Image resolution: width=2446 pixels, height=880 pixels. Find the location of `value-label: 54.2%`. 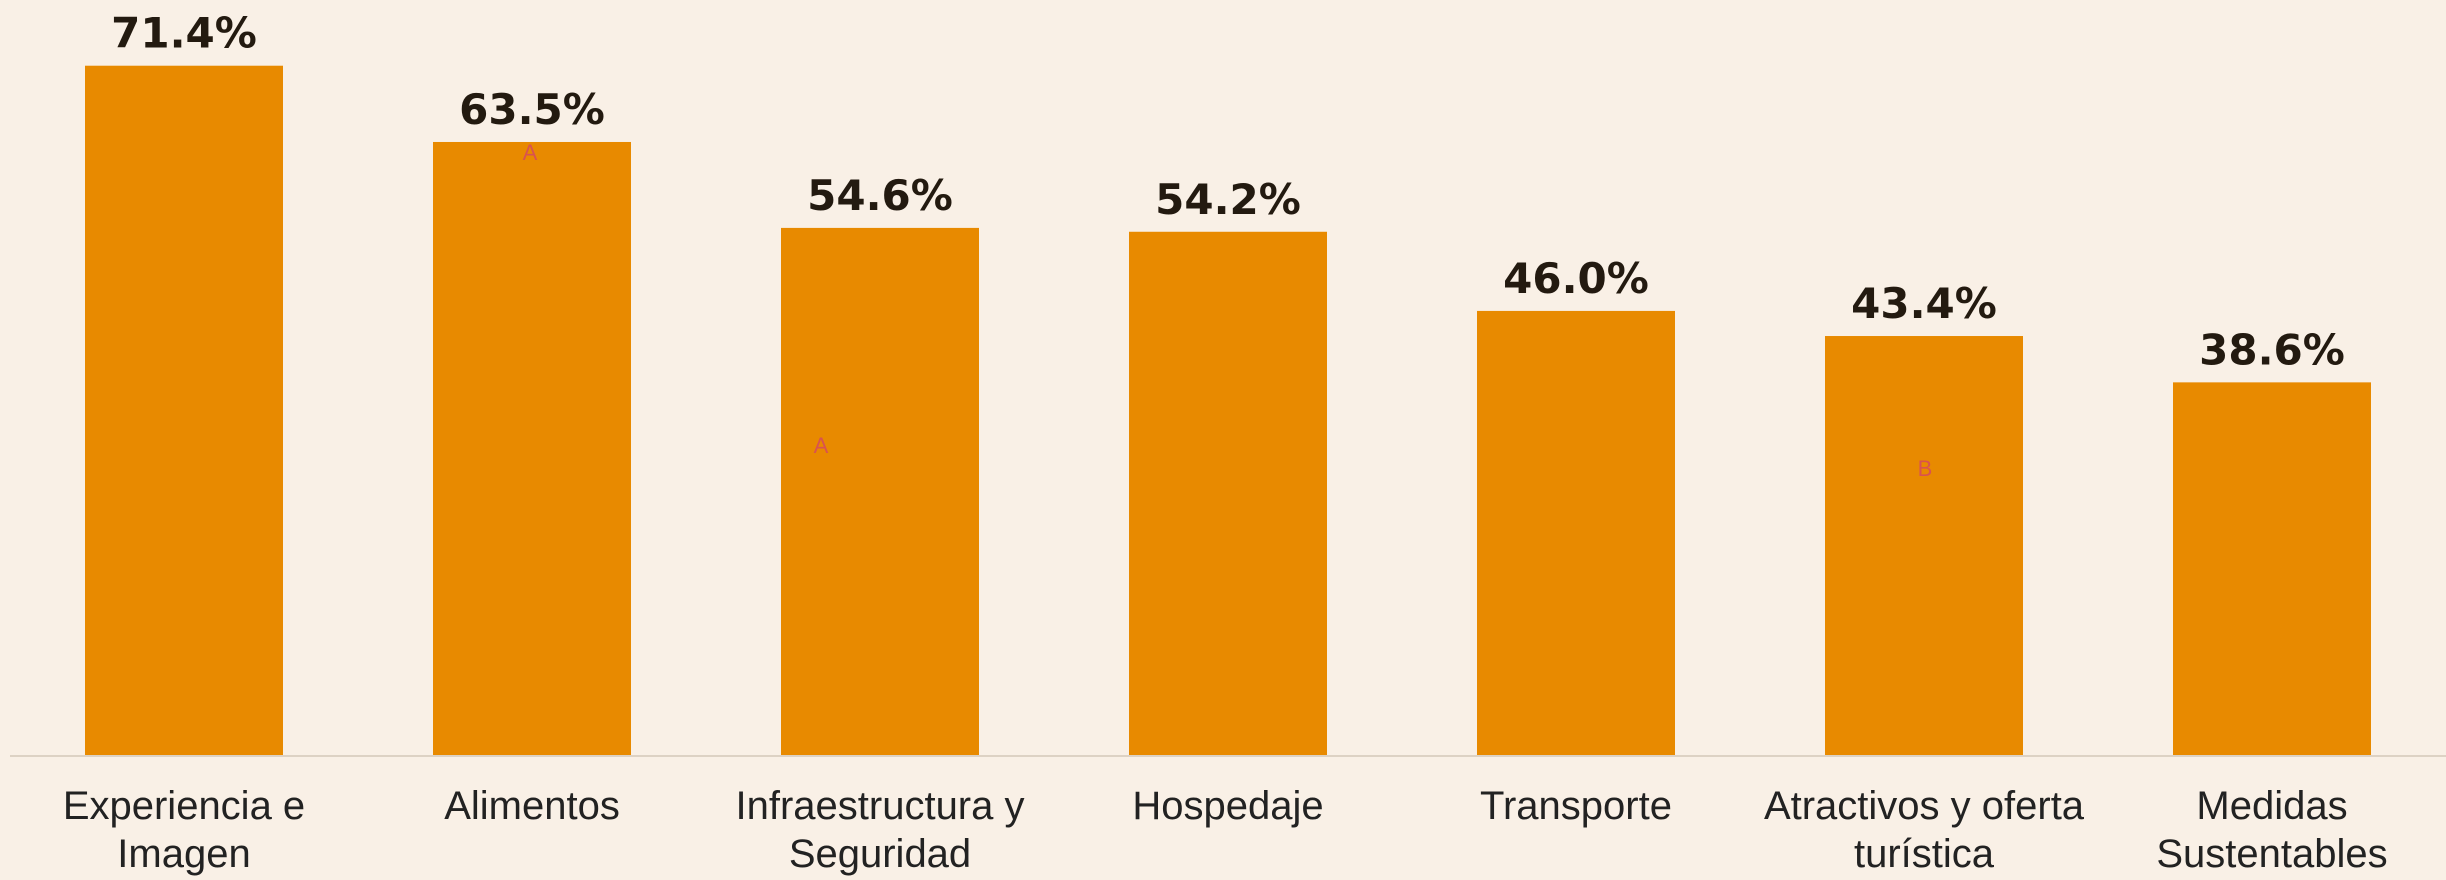

value-label: 54.2% is located at coordinates (1228, 199).